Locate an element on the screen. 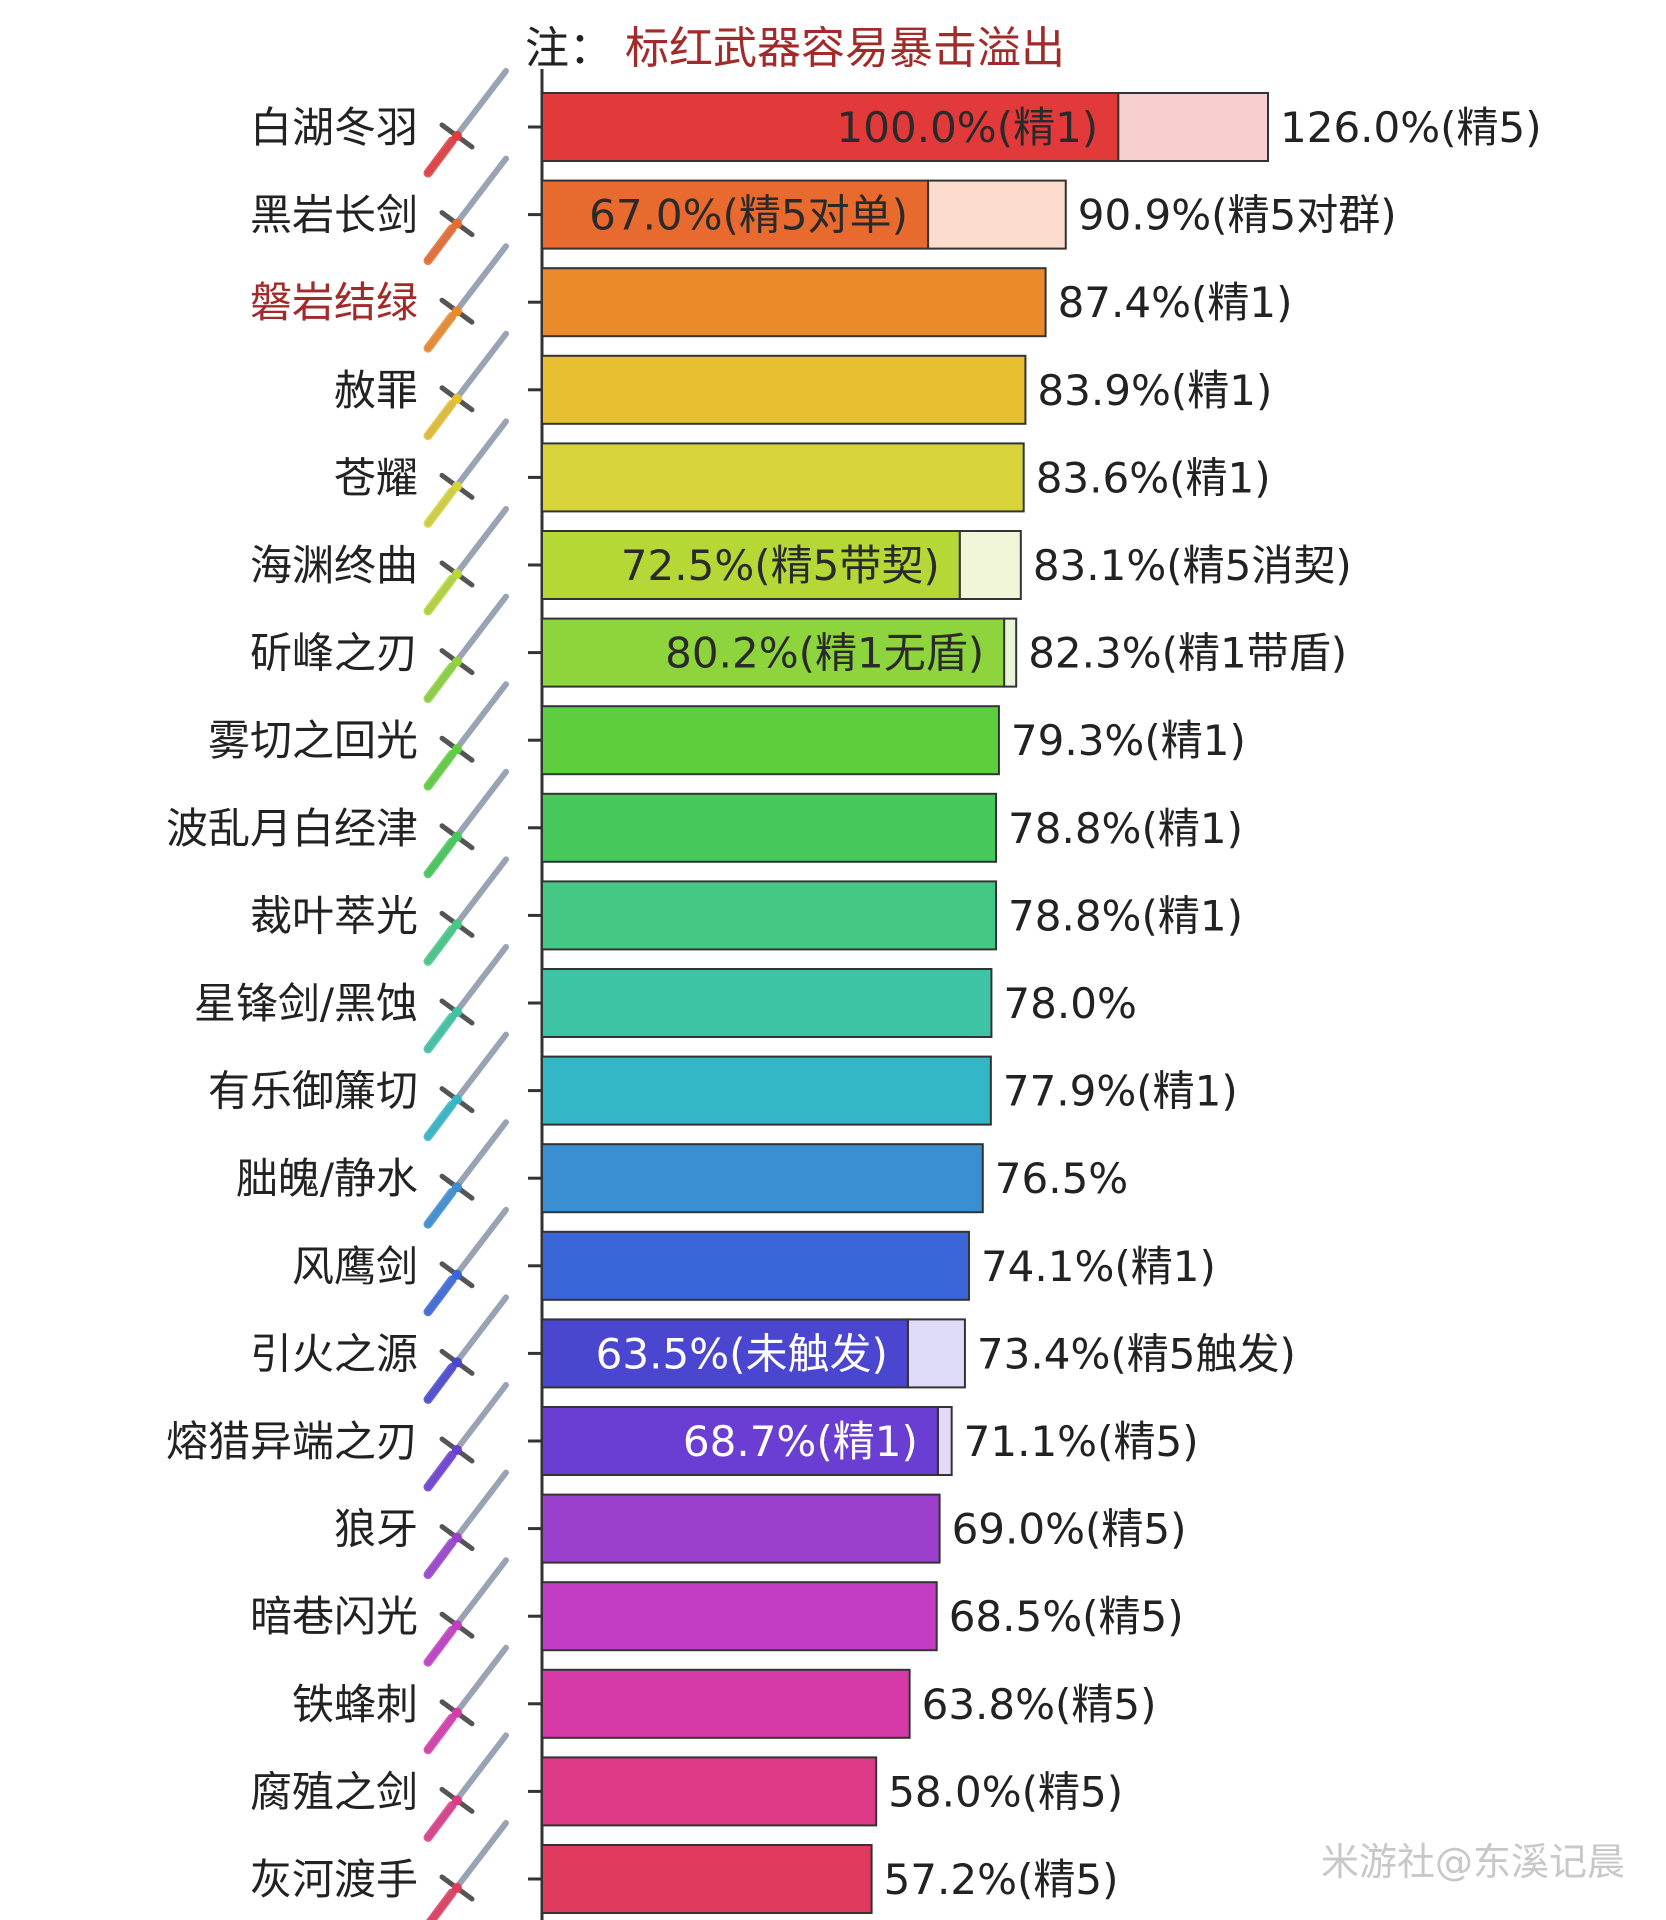 The height and width of the screenshot is (1920, 1666). category-label: 星锋剑/黑蚀 is located at coordinates (306, 1003).